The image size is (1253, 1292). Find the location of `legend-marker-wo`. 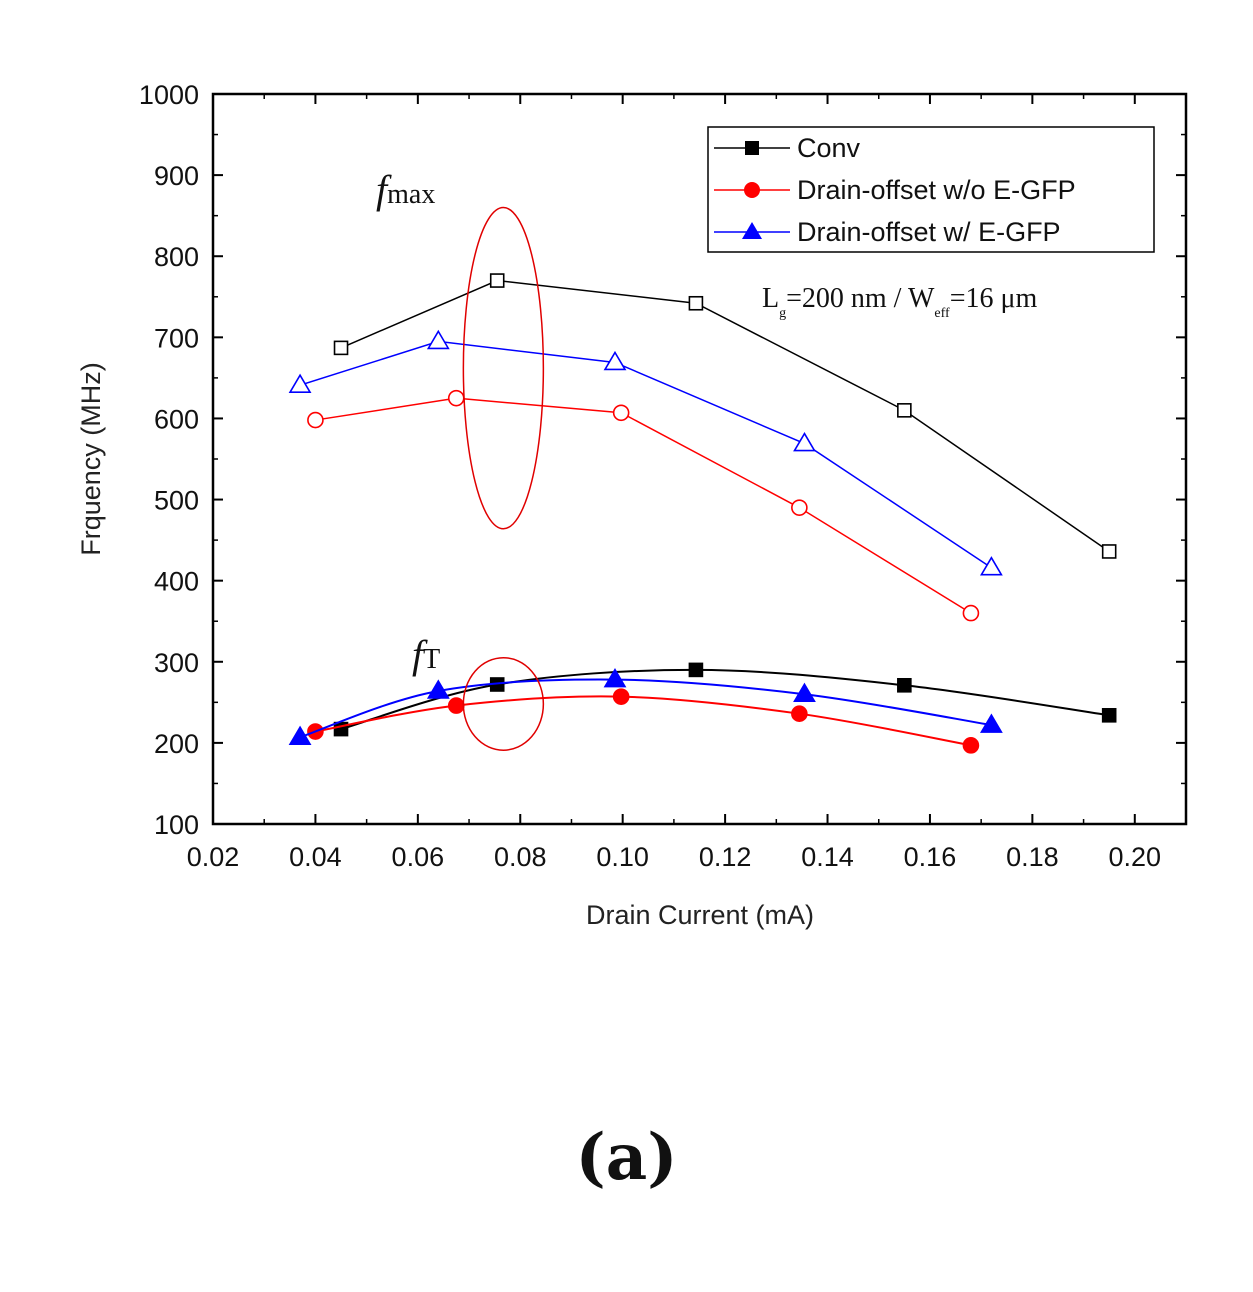

legend-marker-wo is located at coordinates (752, 190).